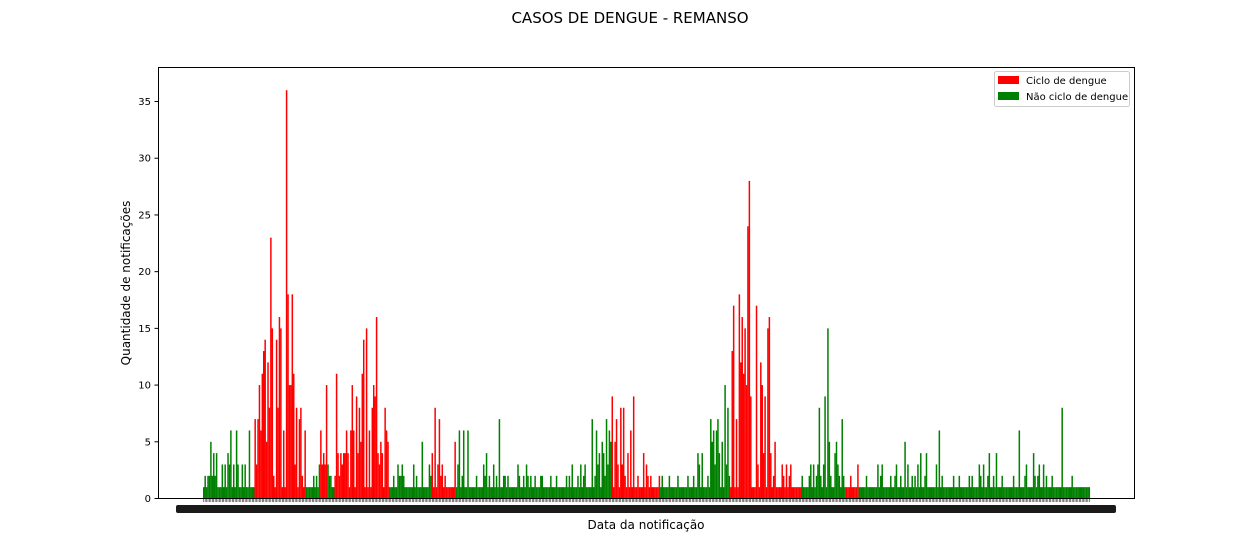  What do you see at coordinates (1066, 81) in the screenshot?
I see `legend-label-ciclo: Ciclo de dengue` at bounding box center [1066, 81].